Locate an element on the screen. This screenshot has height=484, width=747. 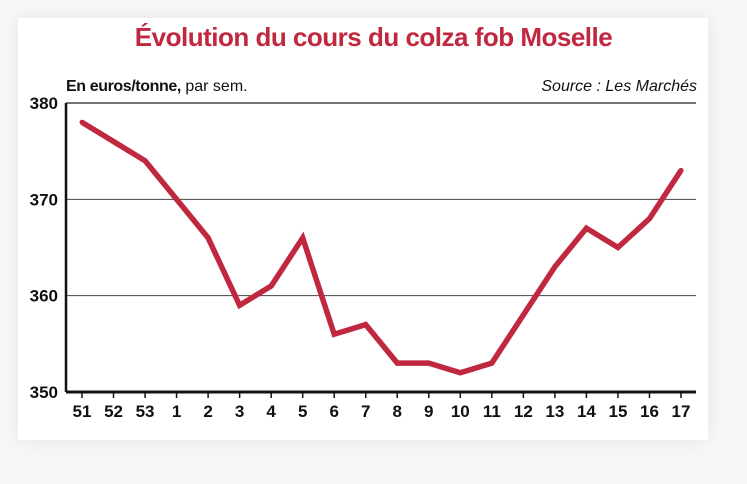
chart-title: Évolution du cours du colza fob Moselle is located at coordinates (373, 37).